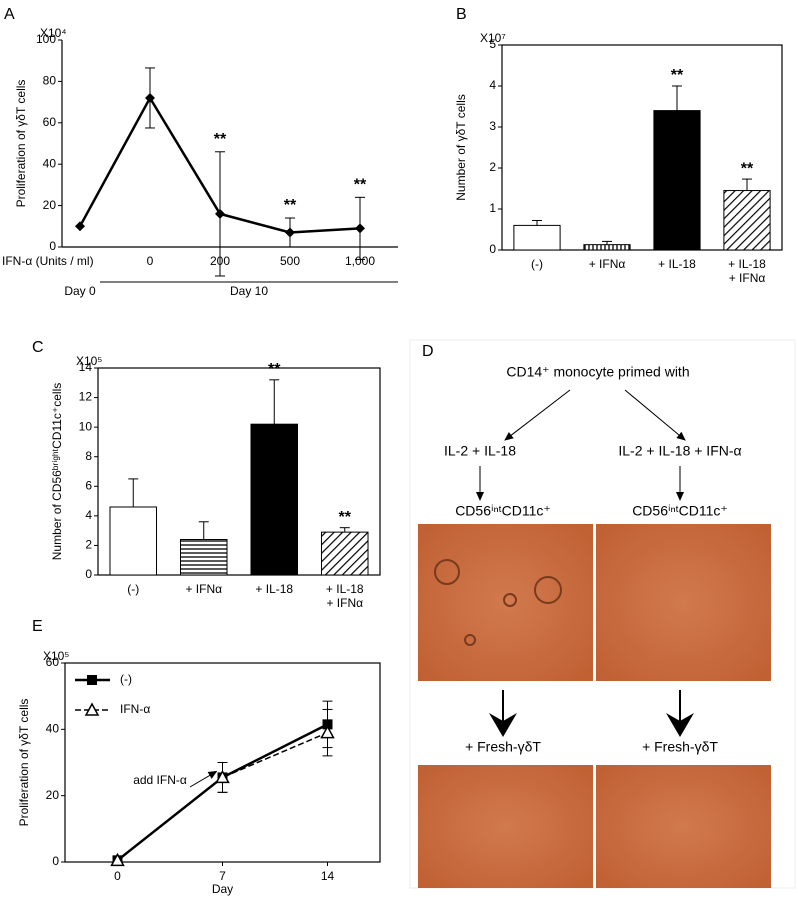 The image size is (798, 903). Describe the element at coordinates (461, 147) in the screenshot. I see `y-axis-label: Number of γδT cells` at that location.